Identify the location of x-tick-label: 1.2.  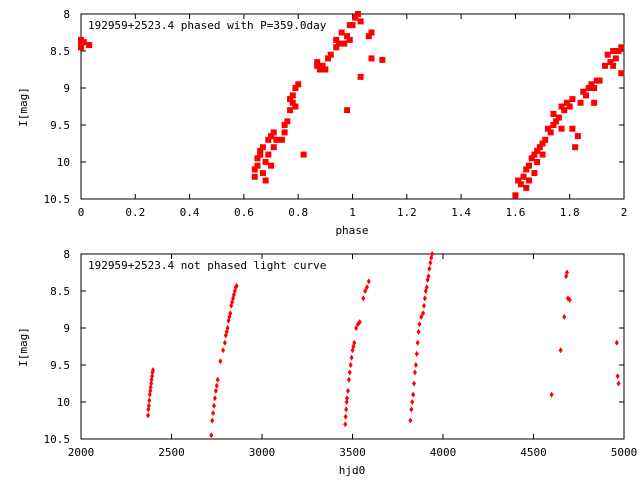
(407, 212).